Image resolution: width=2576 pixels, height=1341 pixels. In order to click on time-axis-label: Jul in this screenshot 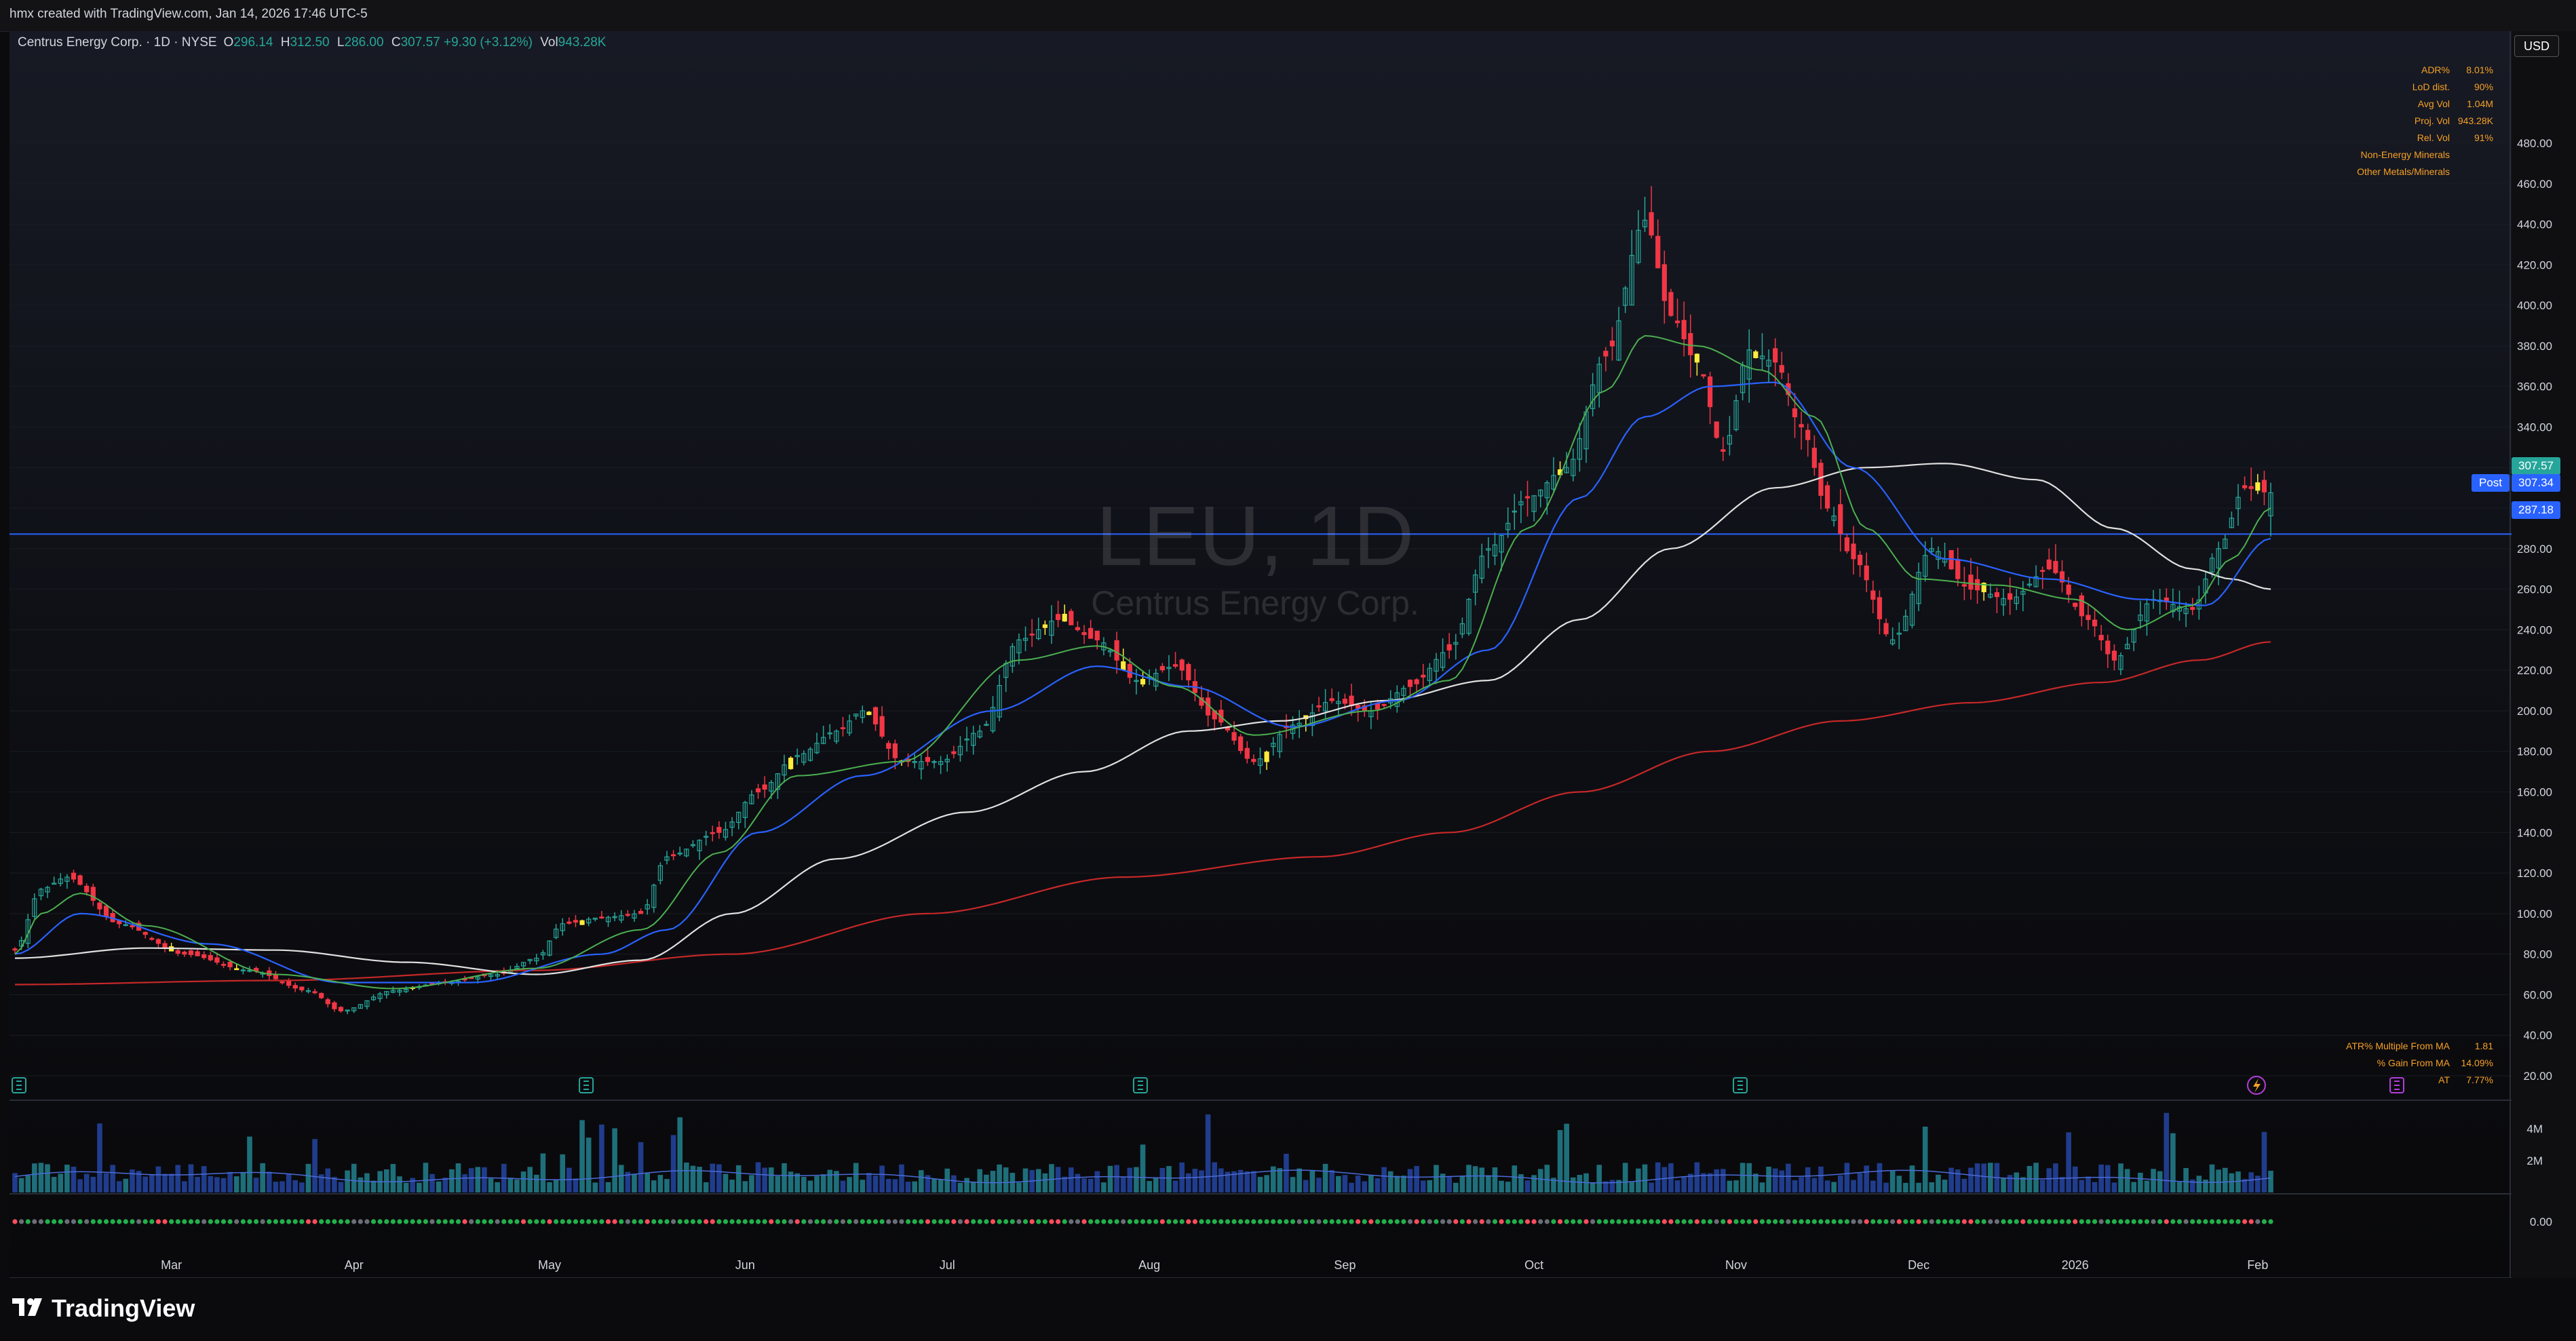, I will do `click(948, 1265)`.